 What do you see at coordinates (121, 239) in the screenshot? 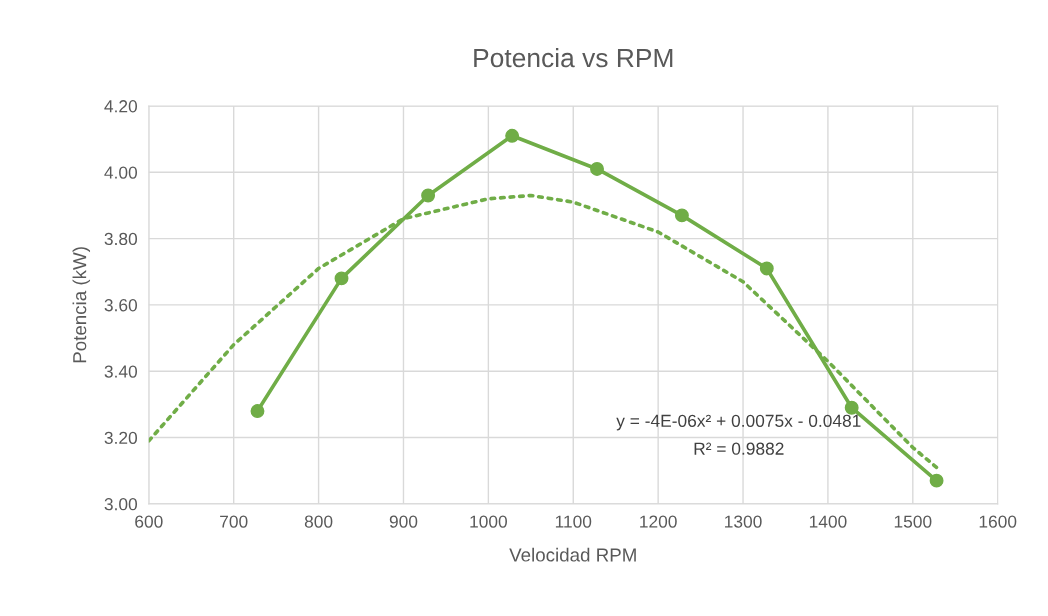
I see `y-tick-label: 3.80` at bounding box center [121, 239].